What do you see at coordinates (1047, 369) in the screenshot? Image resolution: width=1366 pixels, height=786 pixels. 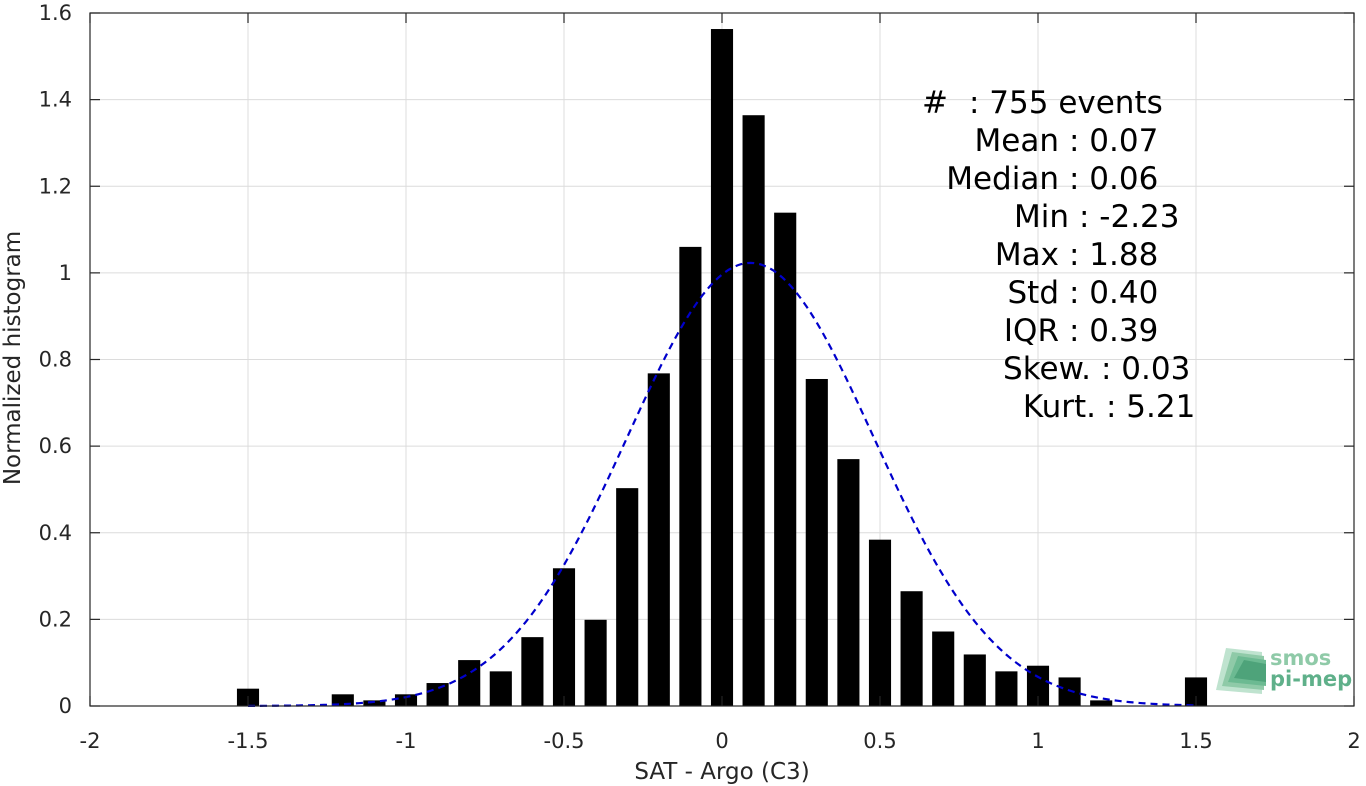 I see `stat-label: Skew.` at bounding box center [1047, 369].